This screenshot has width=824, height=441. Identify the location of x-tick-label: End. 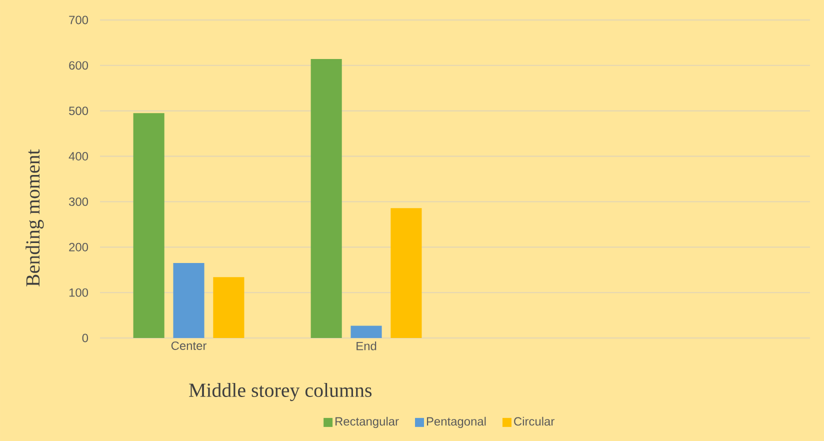
(366, 346).